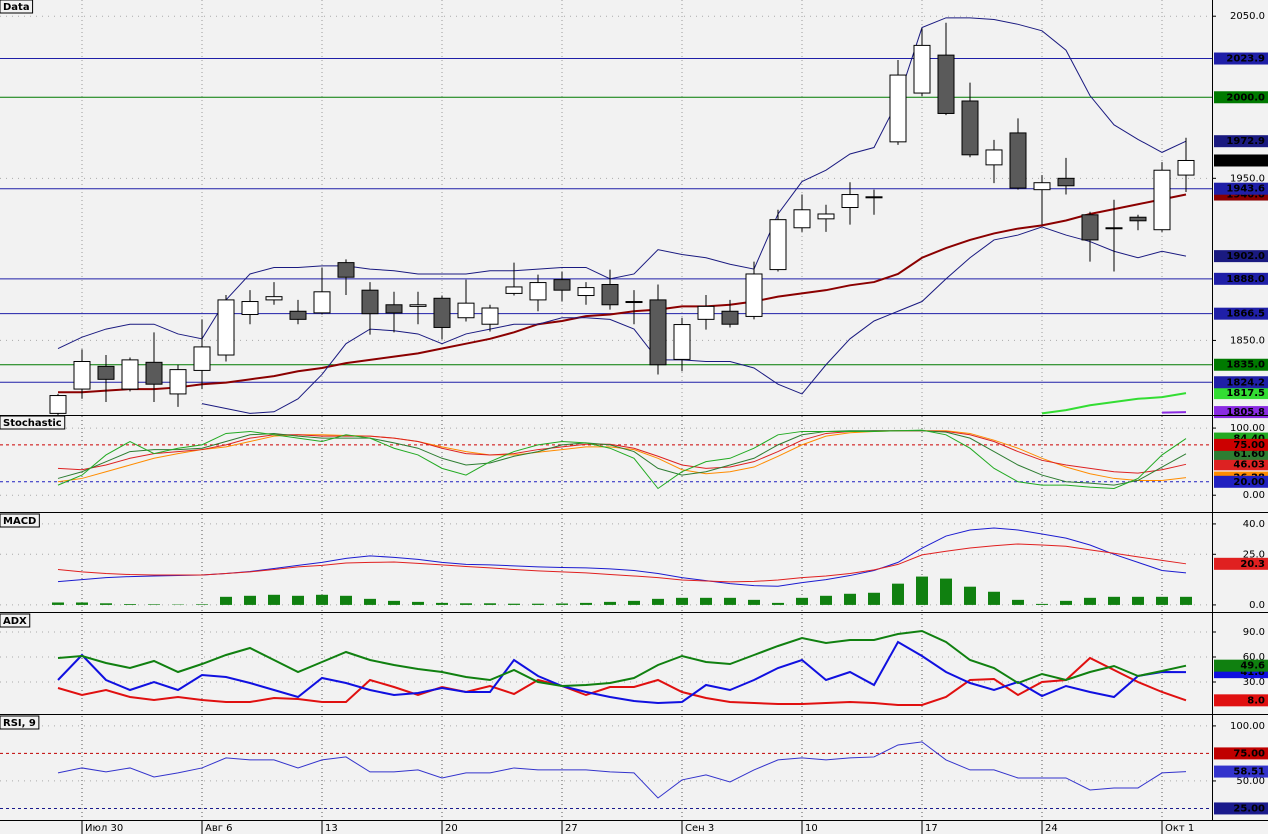 This screenshot has width=1268, height=834. What do you see at coordinates (699, 828) in the screenshot?
I see `x-tick-label: Сен 3` at bounding box center [699, 828].